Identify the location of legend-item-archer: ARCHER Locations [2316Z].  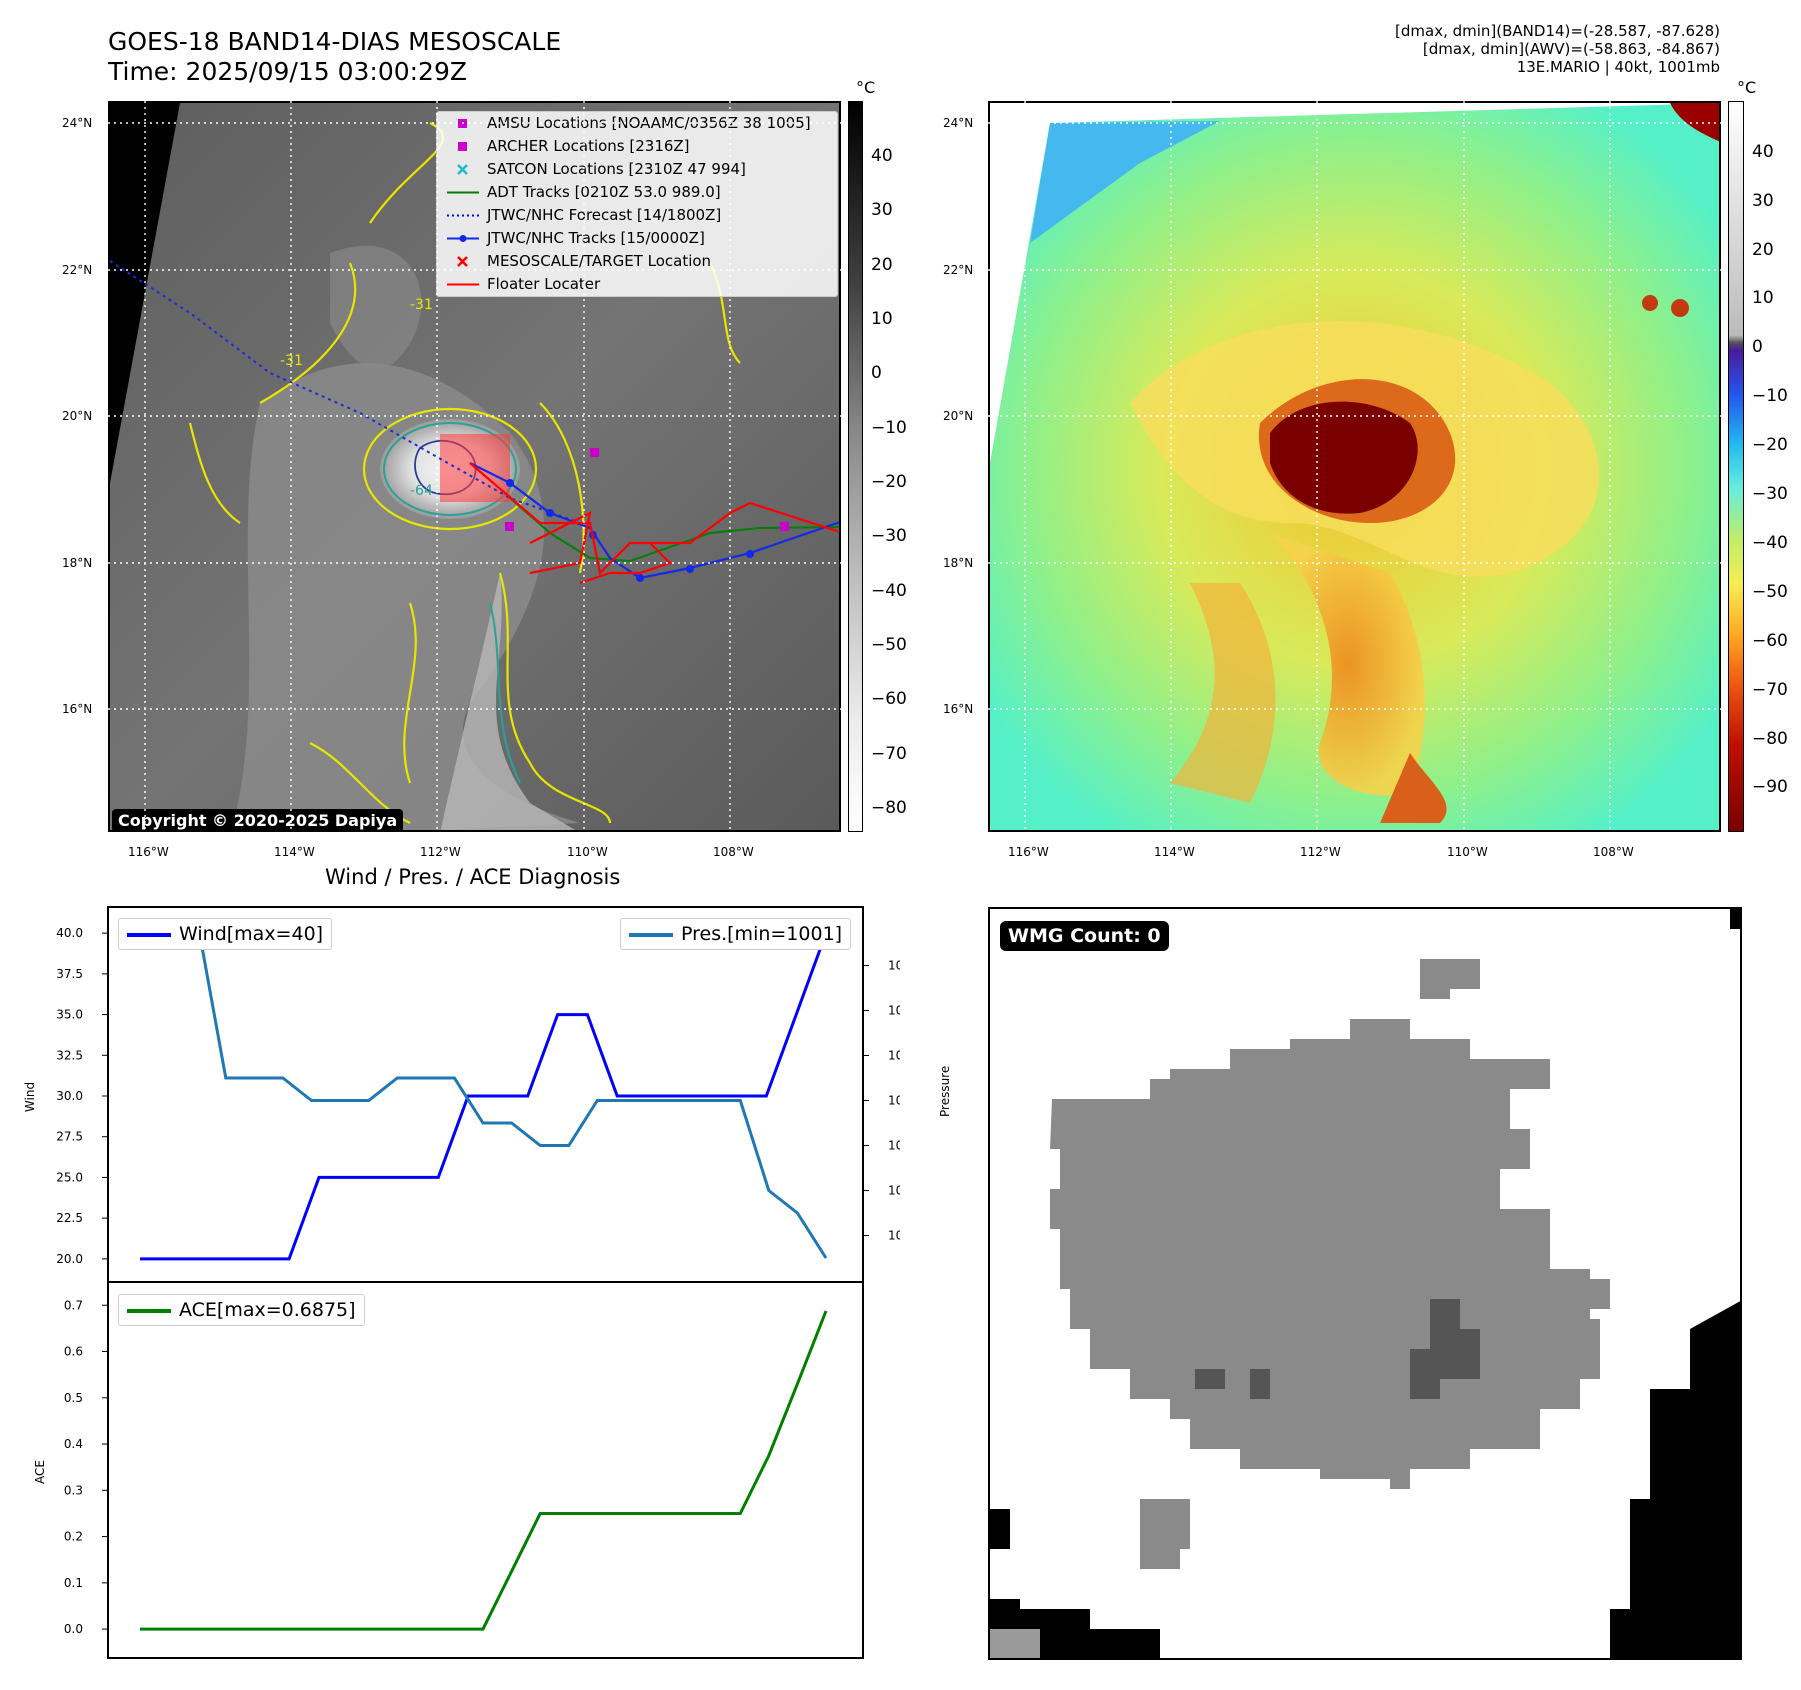
(637, 146).